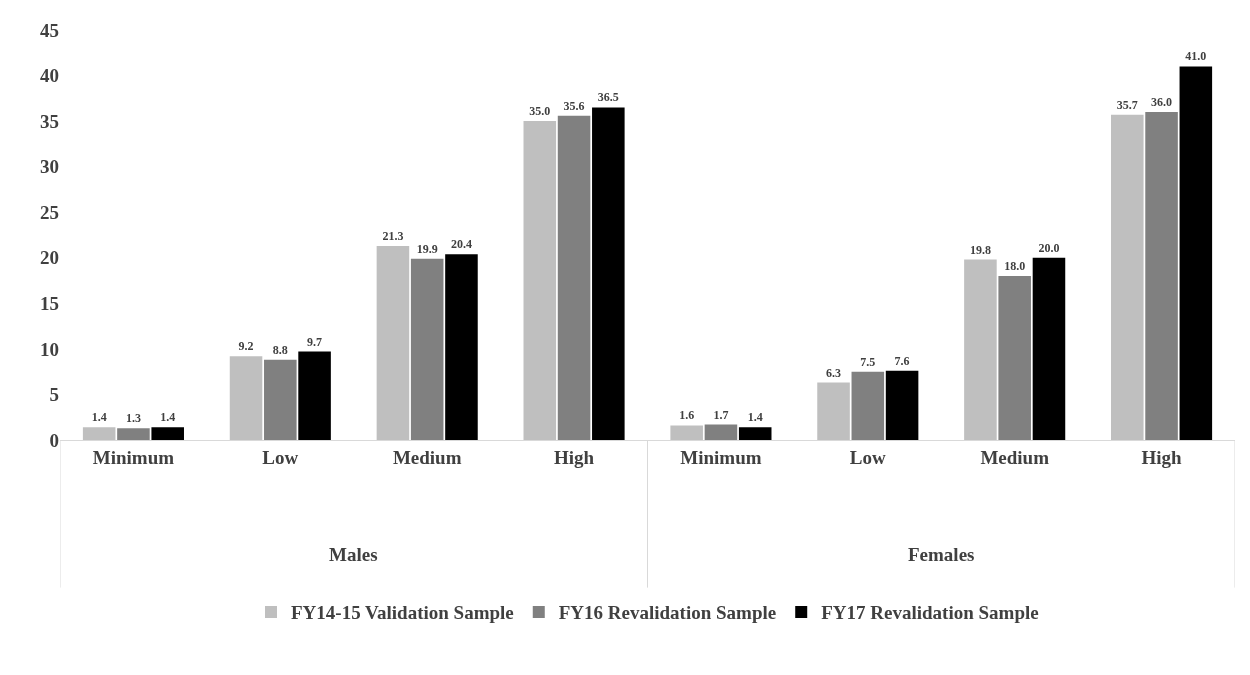  What do you see at coordinates (721, 414) in the screenshot?
I see `data-label: 1.7` at bounding box center [721, 414].